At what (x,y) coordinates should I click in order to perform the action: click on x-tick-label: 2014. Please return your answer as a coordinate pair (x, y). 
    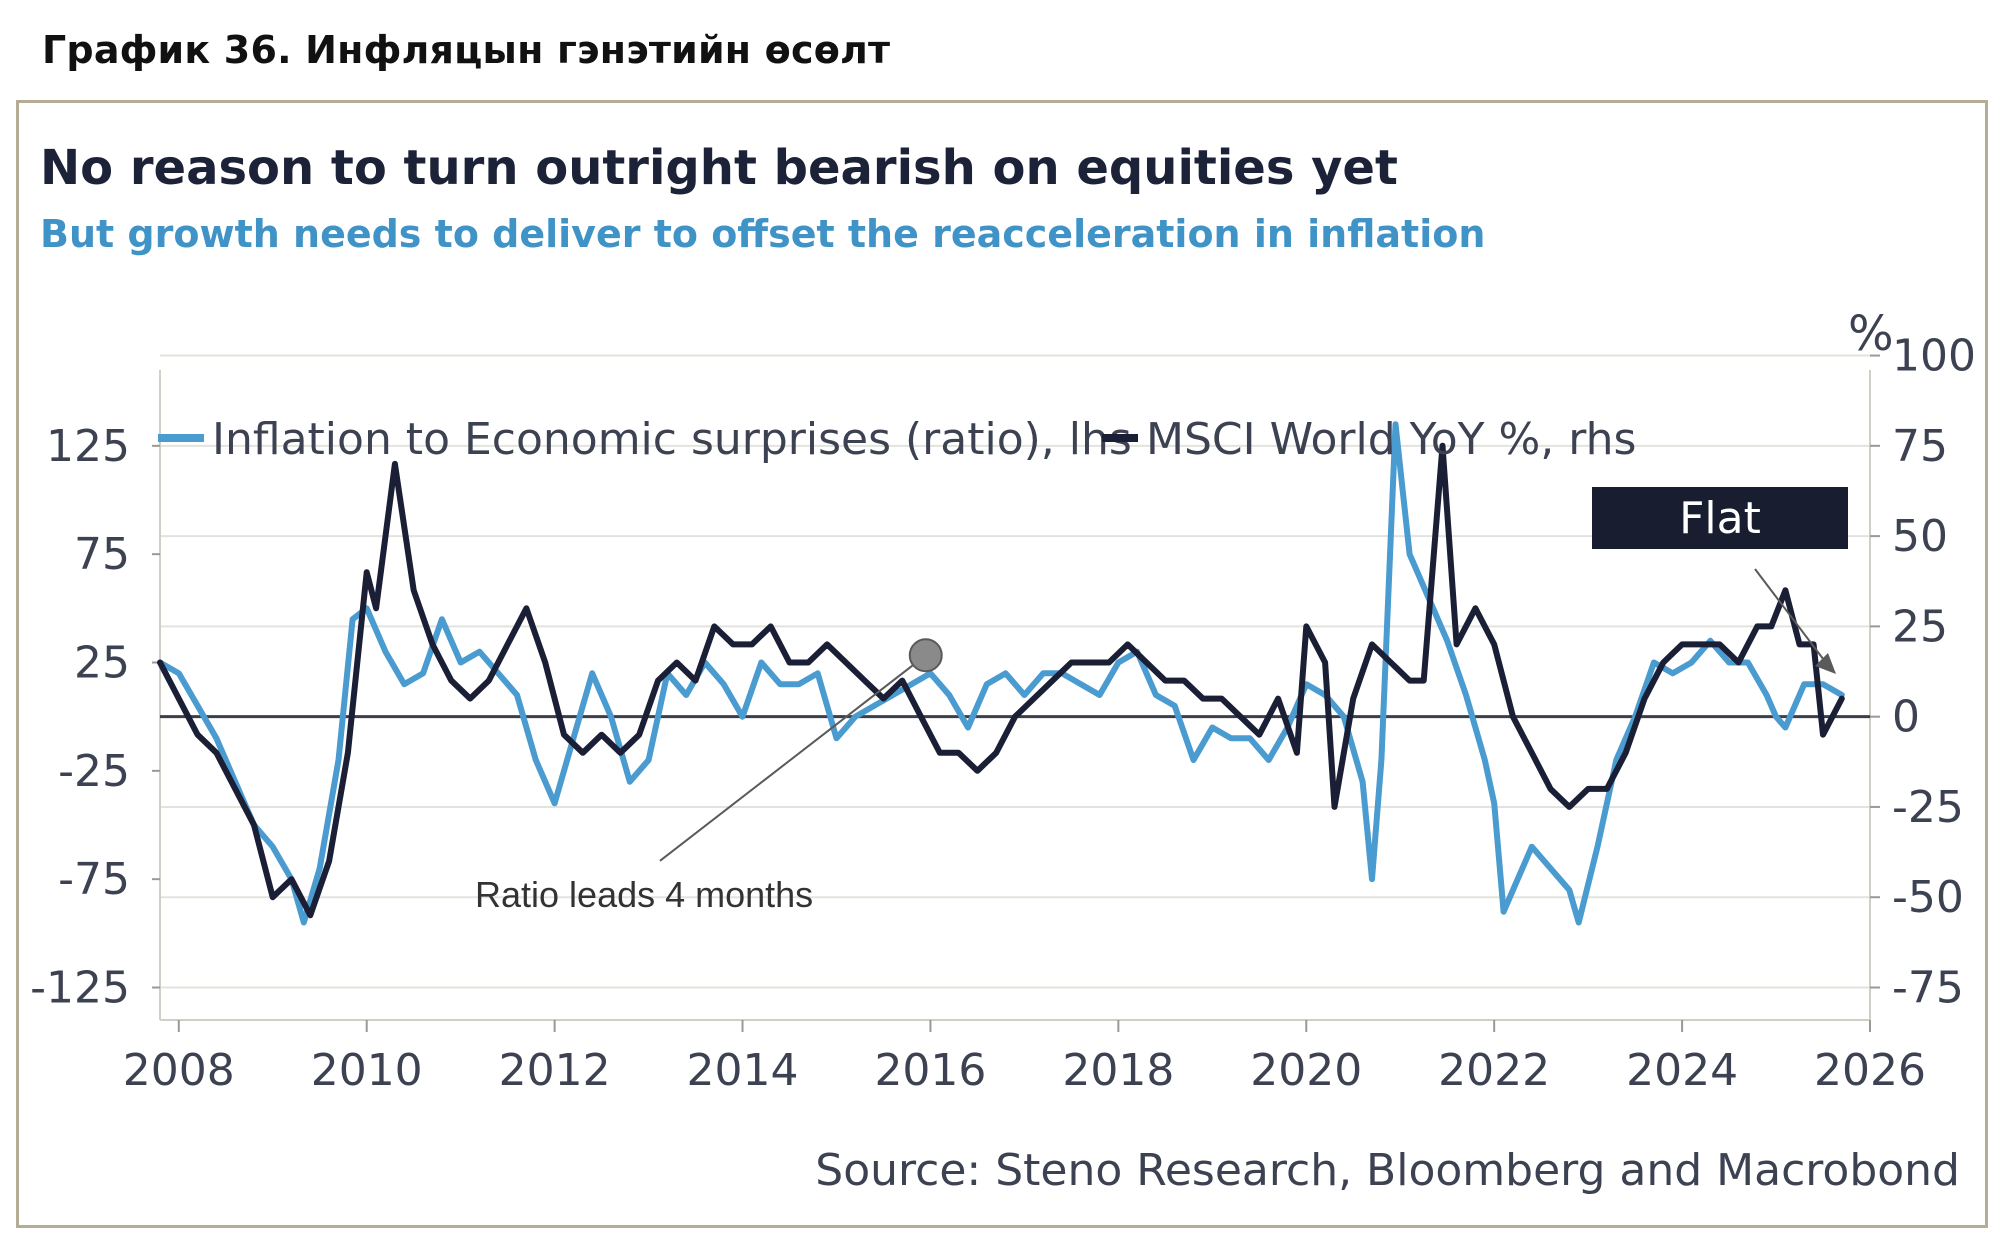
    Looking at the image, I should click on (743, 1070).